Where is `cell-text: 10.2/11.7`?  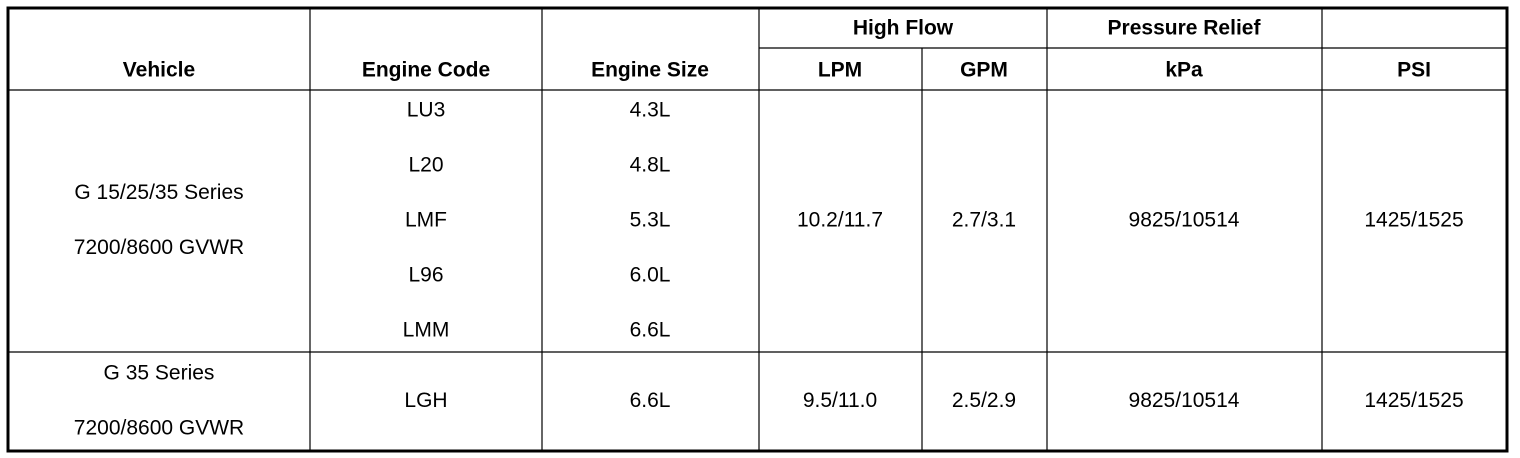
cell-text: 10.2/11.7 is located at coordinates (840, 220).